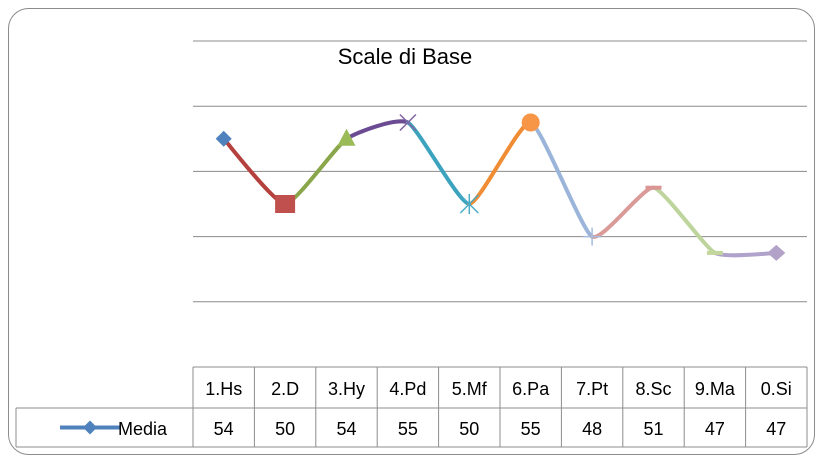  I want to click on category-label: 4.Pd, so click(407, 389).